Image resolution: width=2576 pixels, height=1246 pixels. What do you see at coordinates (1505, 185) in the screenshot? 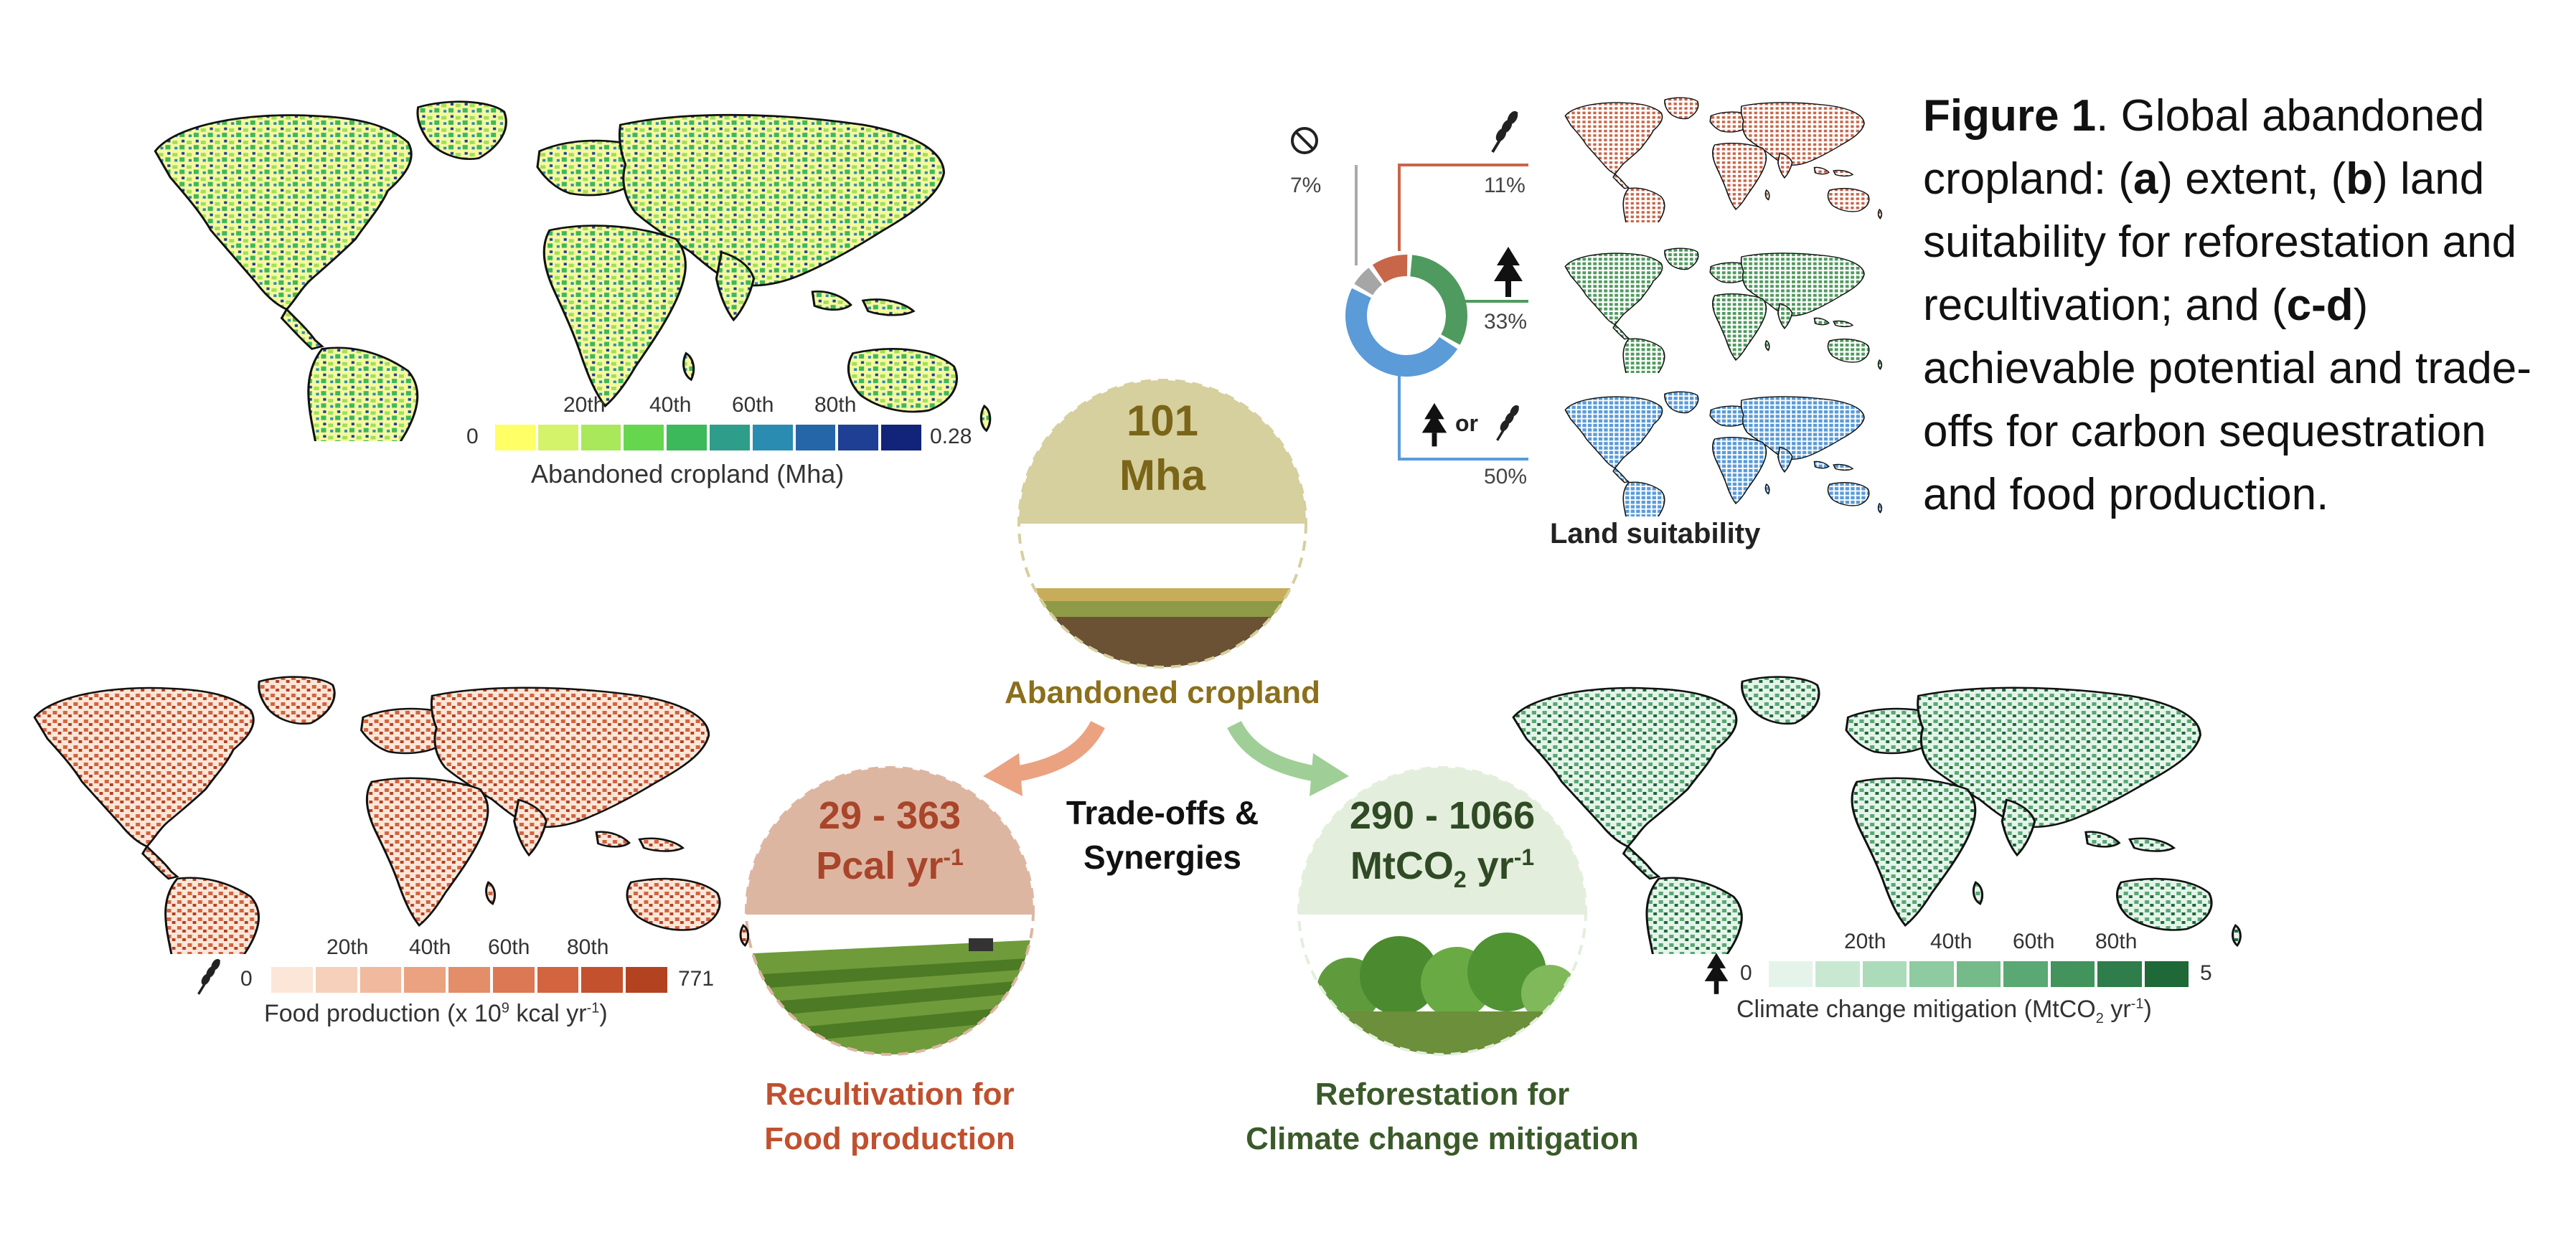
I see `food-percent: 11%` at bounding box center [1505, 185].